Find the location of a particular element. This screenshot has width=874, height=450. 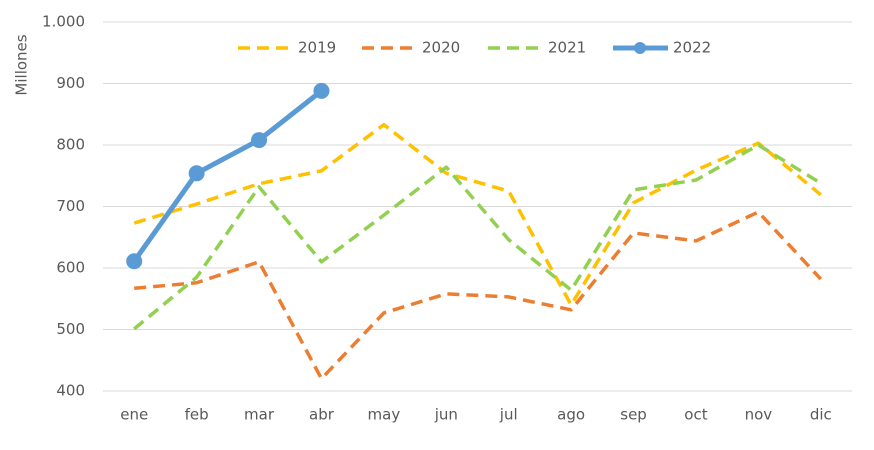

y-tick-label: 900 is located at coordinates (70, 83).